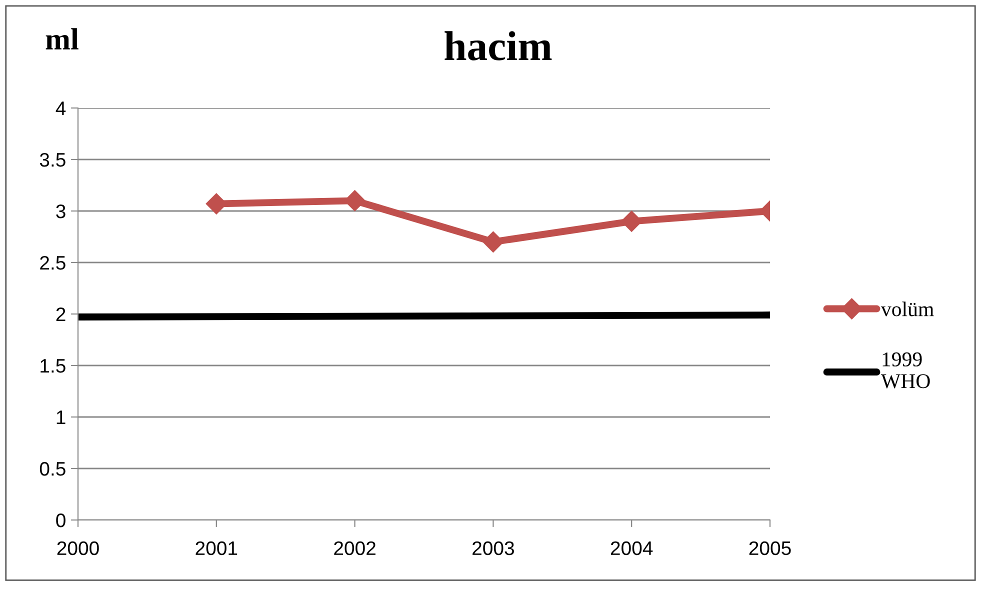 The width and height of the screenshot is (981, 592). Describe the element at coordinates (493, 548) in the screenshot. I see `x-tick-label: 2003` at that location.